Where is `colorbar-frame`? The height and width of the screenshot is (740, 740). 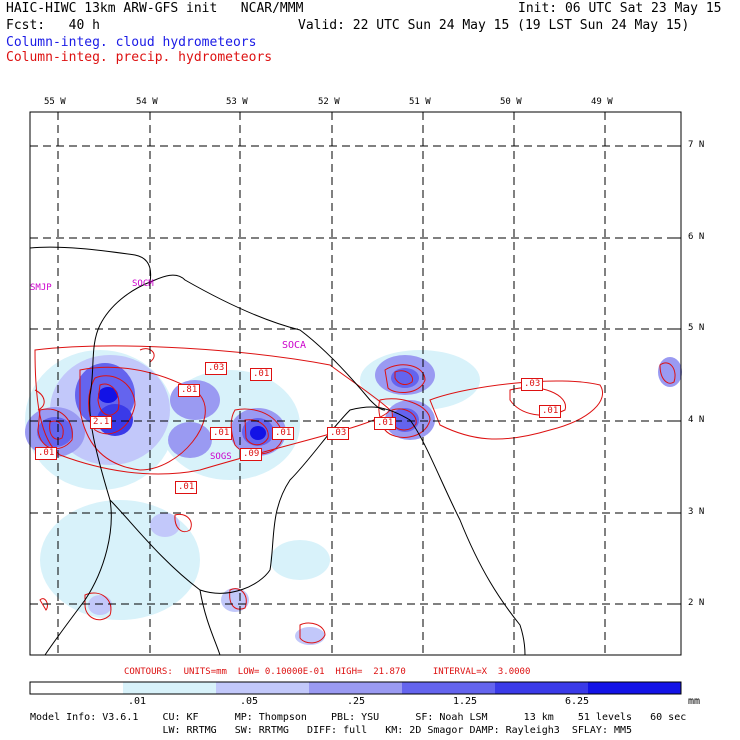
colorbar-frame is located at coordinates (355, 688).